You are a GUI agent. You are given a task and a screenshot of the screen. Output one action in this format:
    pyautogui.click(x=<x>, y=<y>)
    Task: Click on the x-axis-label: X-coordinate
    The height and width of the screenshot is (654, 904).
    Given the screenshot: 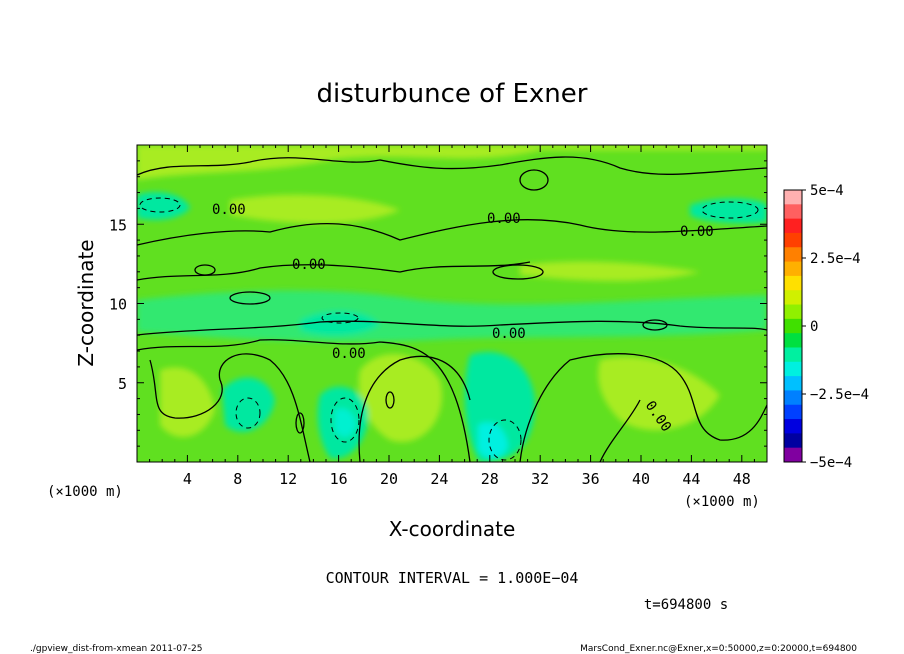 What is the action you would take?
    pyautogui.click(x=452, y=529)
    